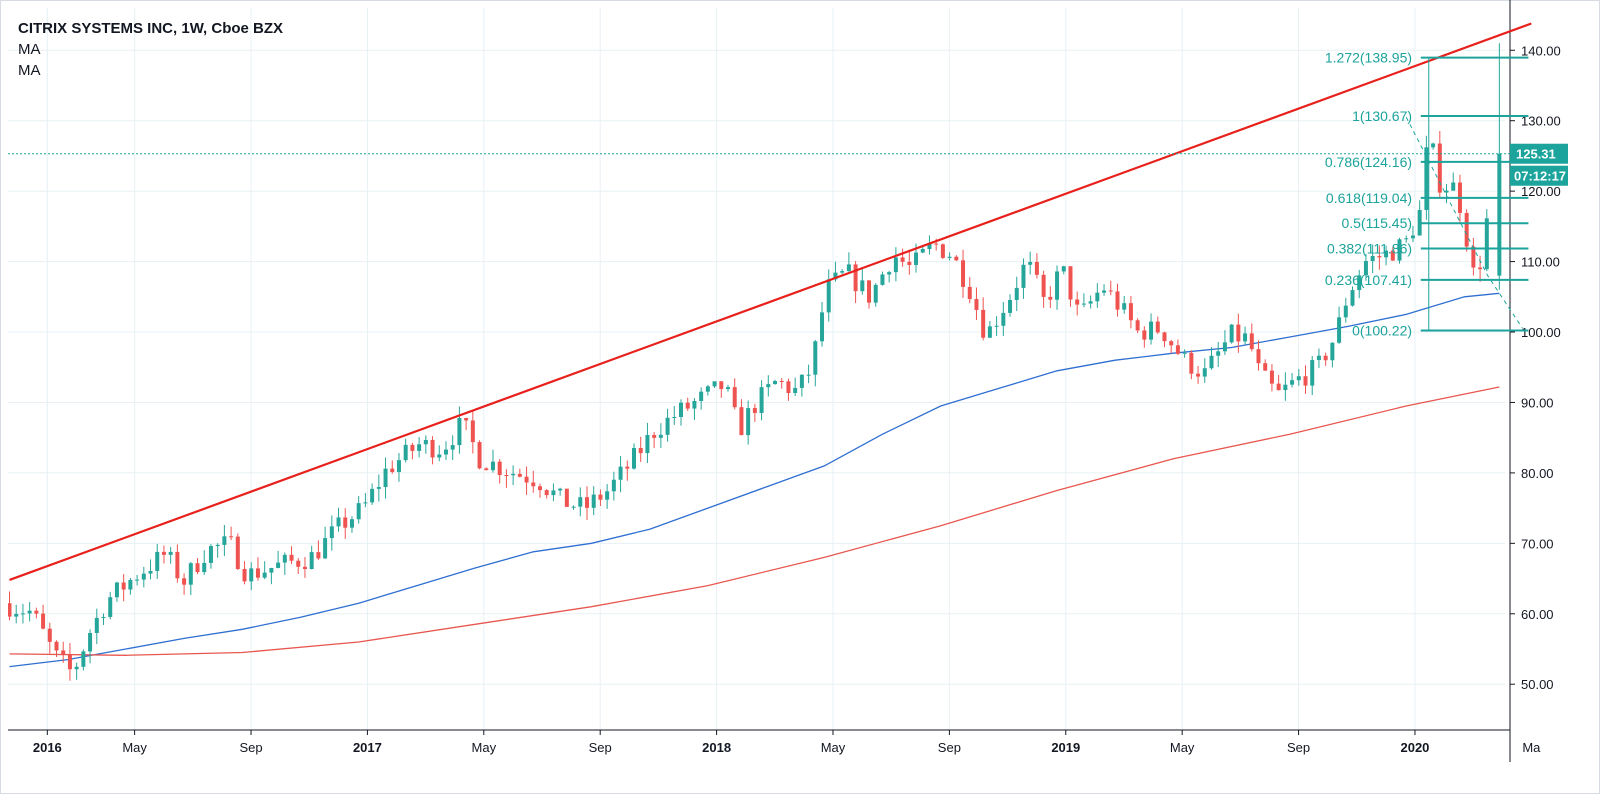 This screenshot has width=1600, height=794. What do you see at coordinates (29, 70) in the screenshot?
I see `ma-legend-2: MA` at bounding box center [29, 70].